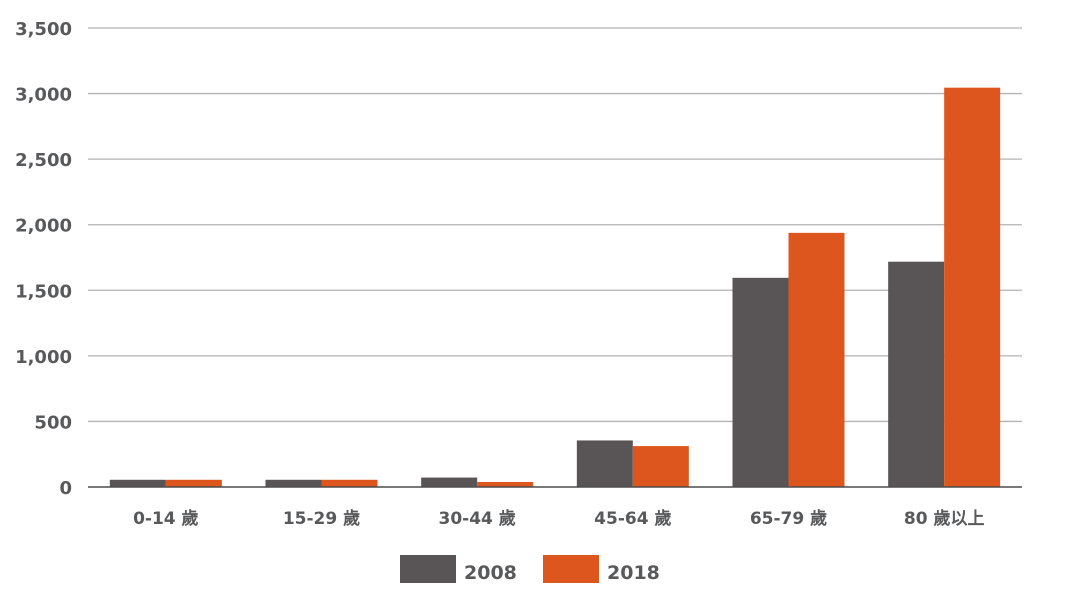  I want to click on y-tick-label: 2,000, so click(43, 226).